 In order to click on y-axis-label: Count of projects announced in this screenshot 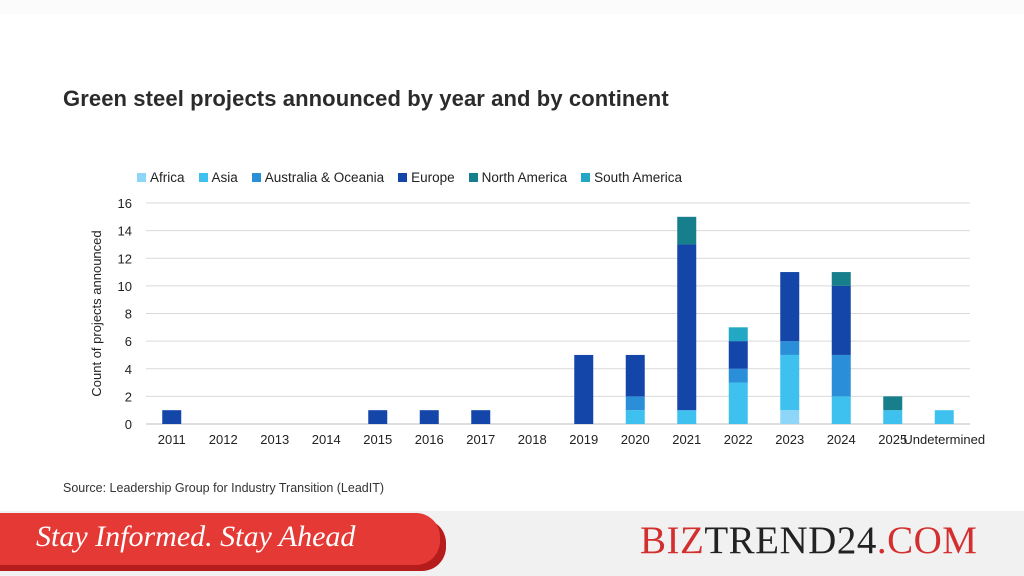, I will do `click(96, 313)`.